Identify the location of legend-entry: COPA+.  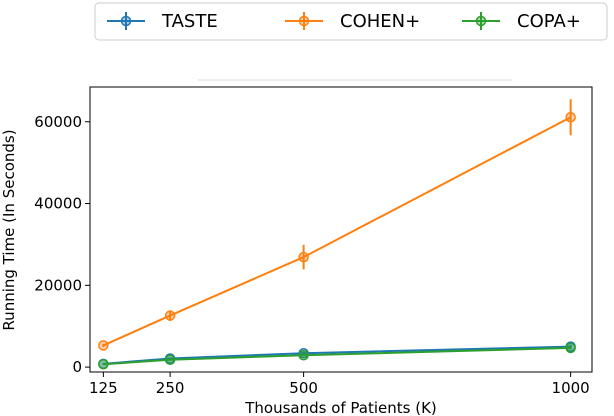
(521, 21).